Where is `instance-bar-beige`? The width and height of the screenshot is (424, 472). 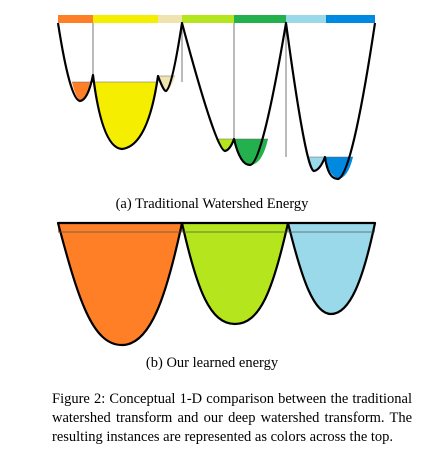 instance-bar-beige is located at coordinates (170, 19).